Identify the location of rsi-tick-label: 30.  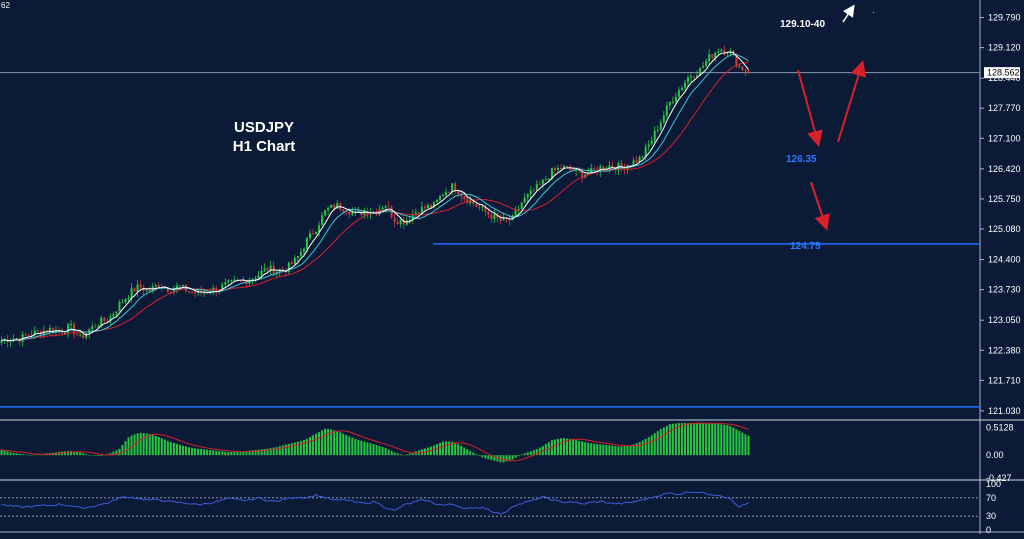
(991, 516).